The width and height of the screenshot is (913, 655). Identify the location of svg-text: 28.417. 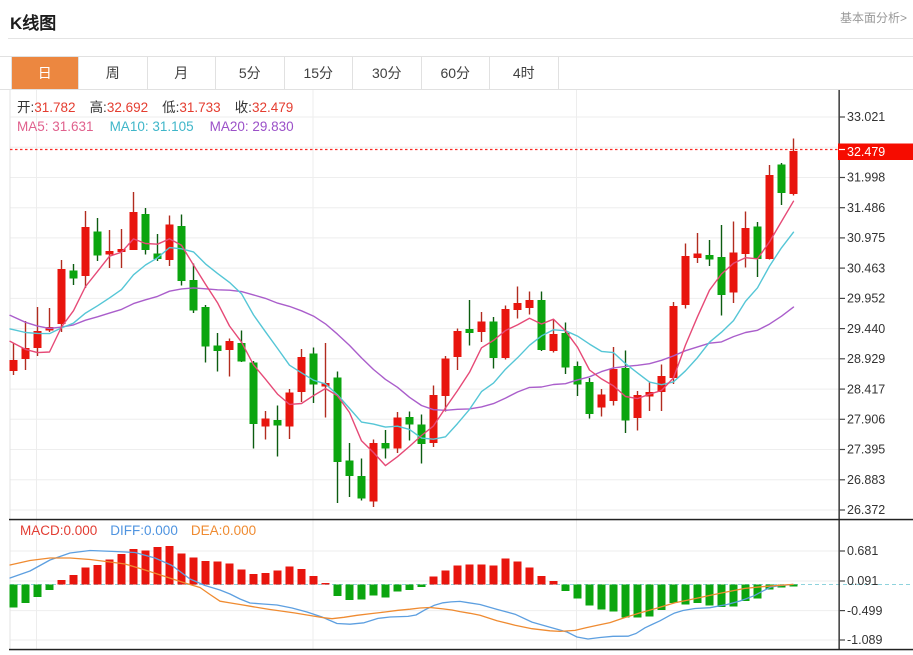
(866, 389).